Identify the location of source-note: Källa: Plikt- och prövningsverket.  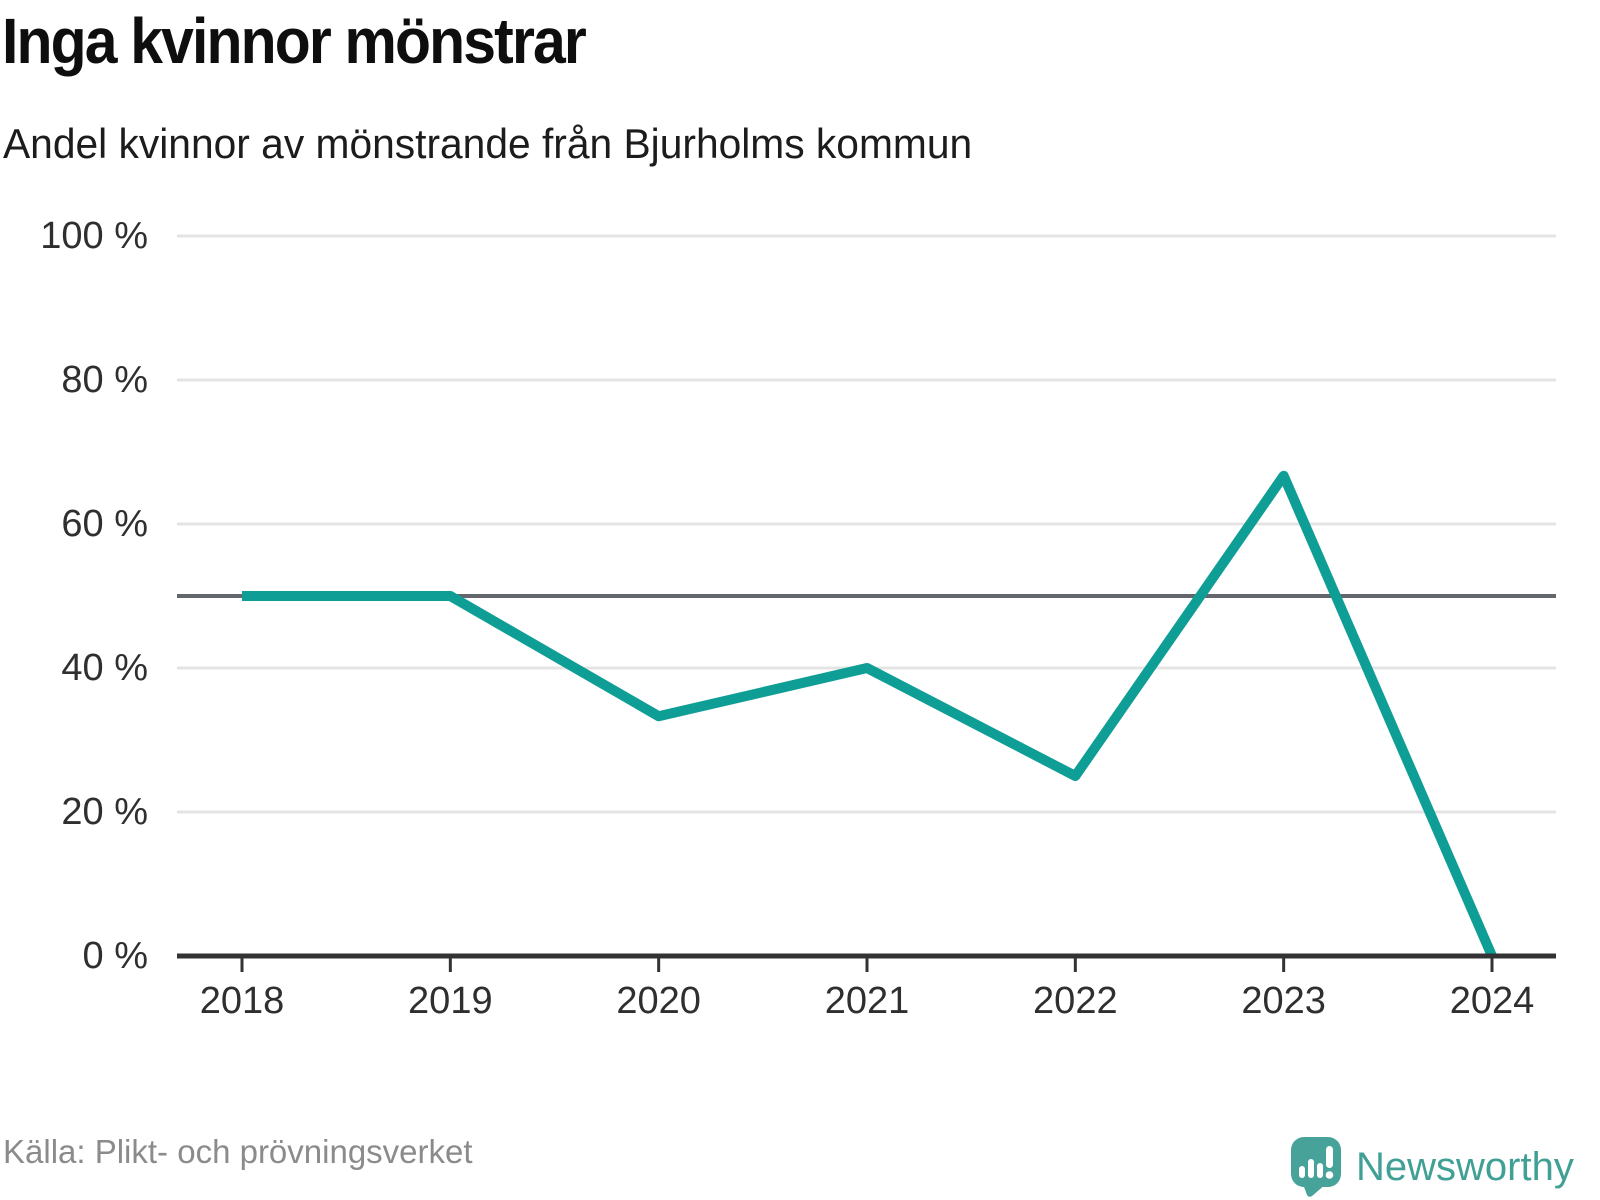
(238, 1151).